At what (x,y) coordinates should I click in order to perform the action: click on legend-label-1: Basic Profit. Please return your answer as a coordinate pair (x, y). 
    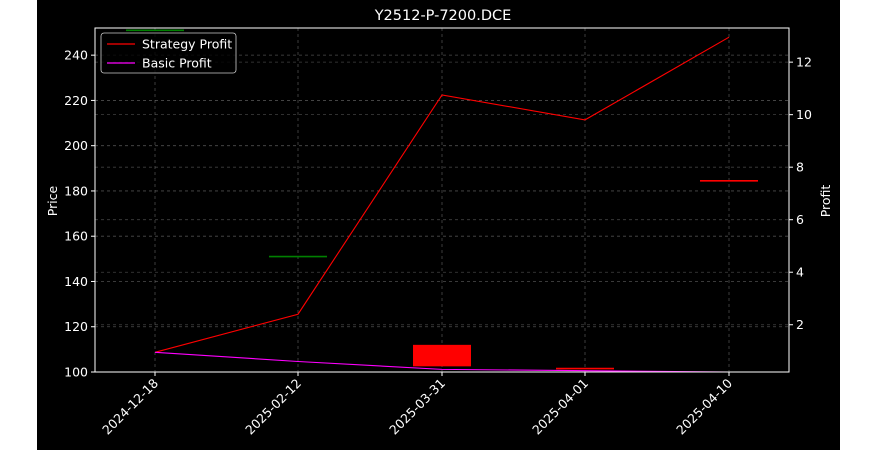
    Looking at the image, I should click on (177, 63).